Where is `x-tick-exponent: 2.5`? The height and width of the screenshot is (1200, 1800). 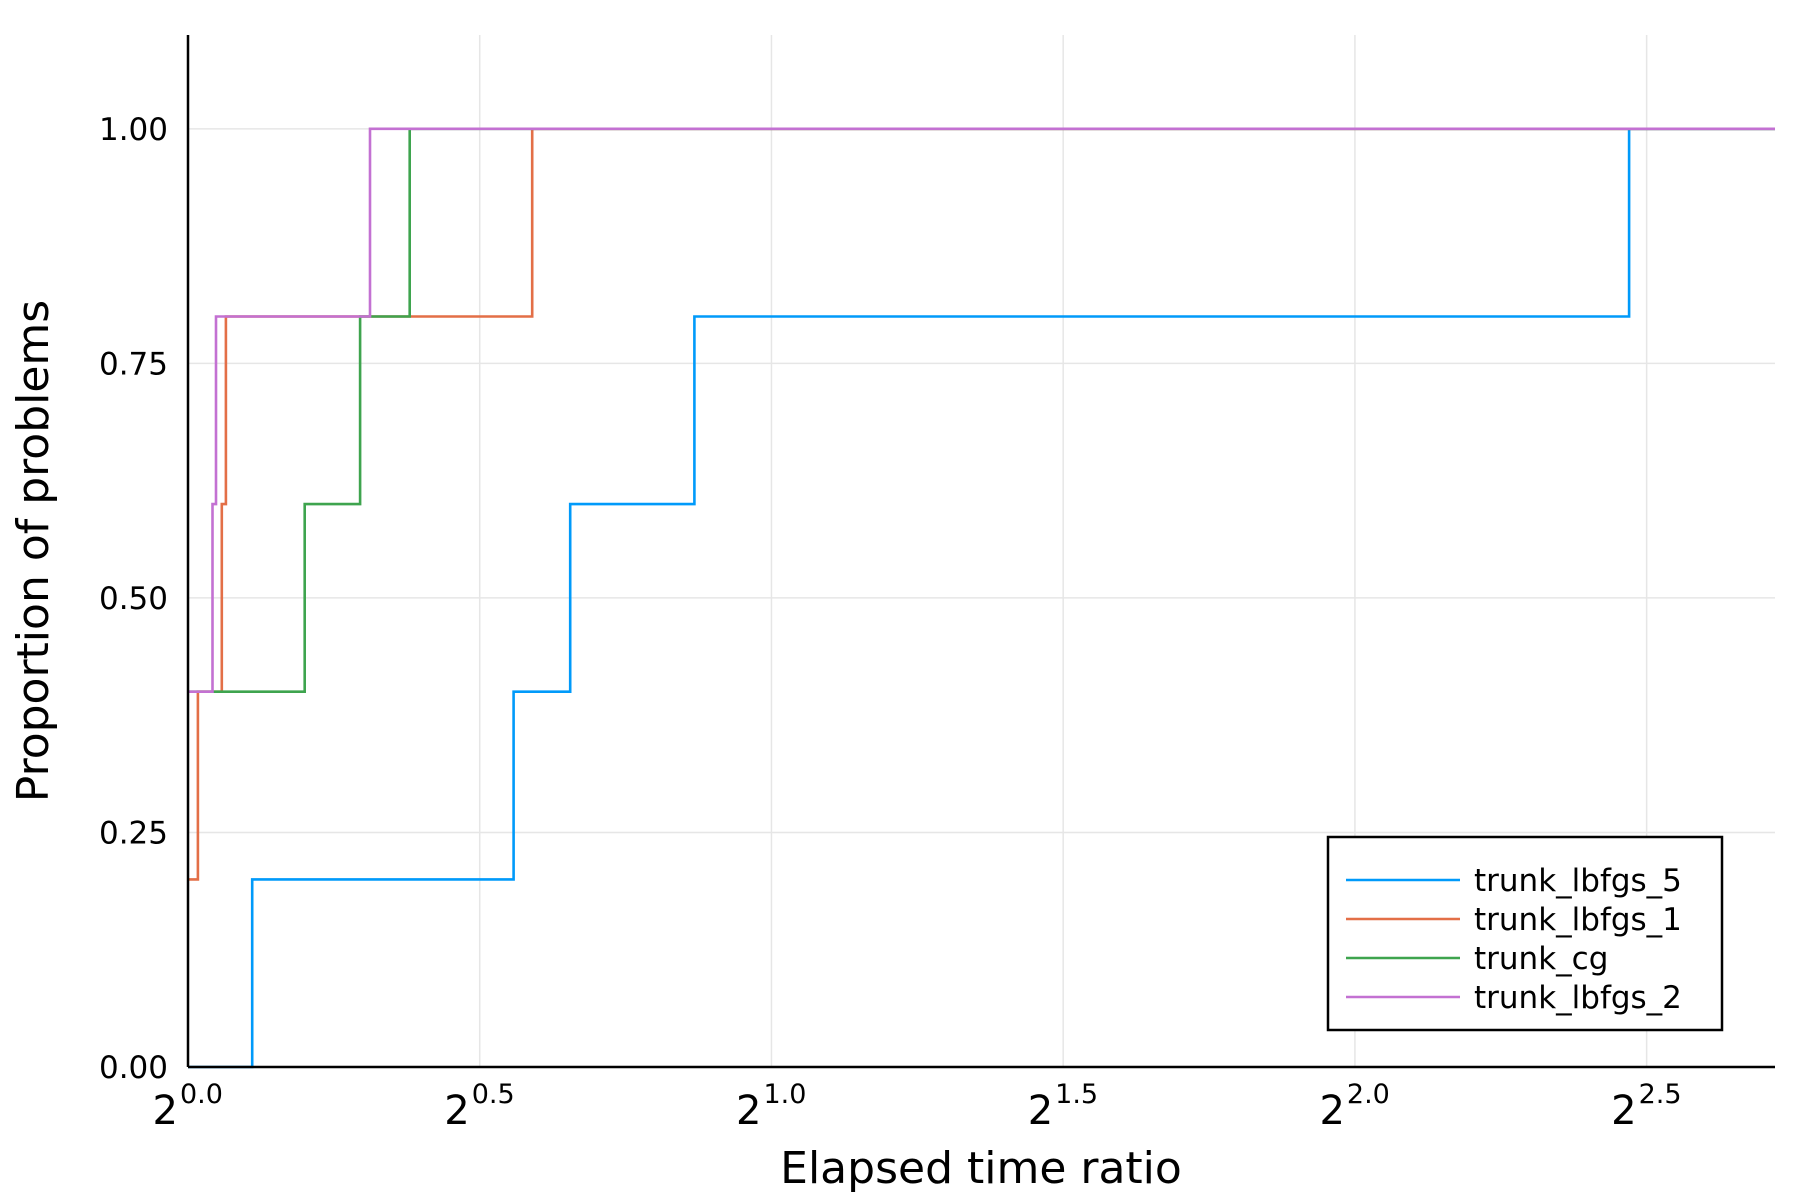
x-tick-exponent: 2.5 is located at coordinates (1660, 1094).